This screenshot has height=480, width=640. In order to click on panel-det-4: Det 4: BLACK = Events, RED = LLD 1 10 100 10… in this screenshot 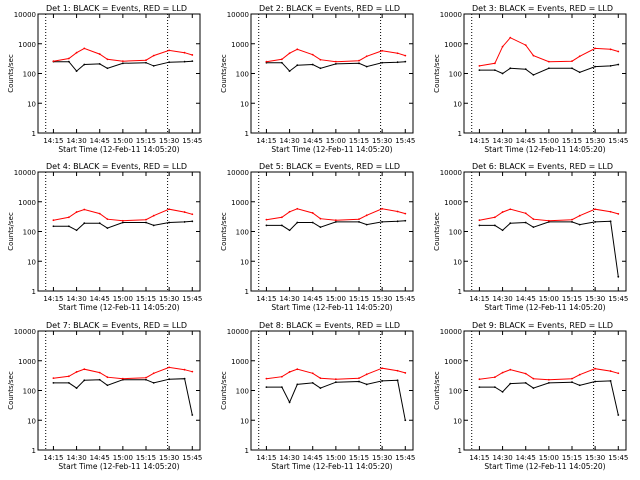, I will do `click(104, 237)`.